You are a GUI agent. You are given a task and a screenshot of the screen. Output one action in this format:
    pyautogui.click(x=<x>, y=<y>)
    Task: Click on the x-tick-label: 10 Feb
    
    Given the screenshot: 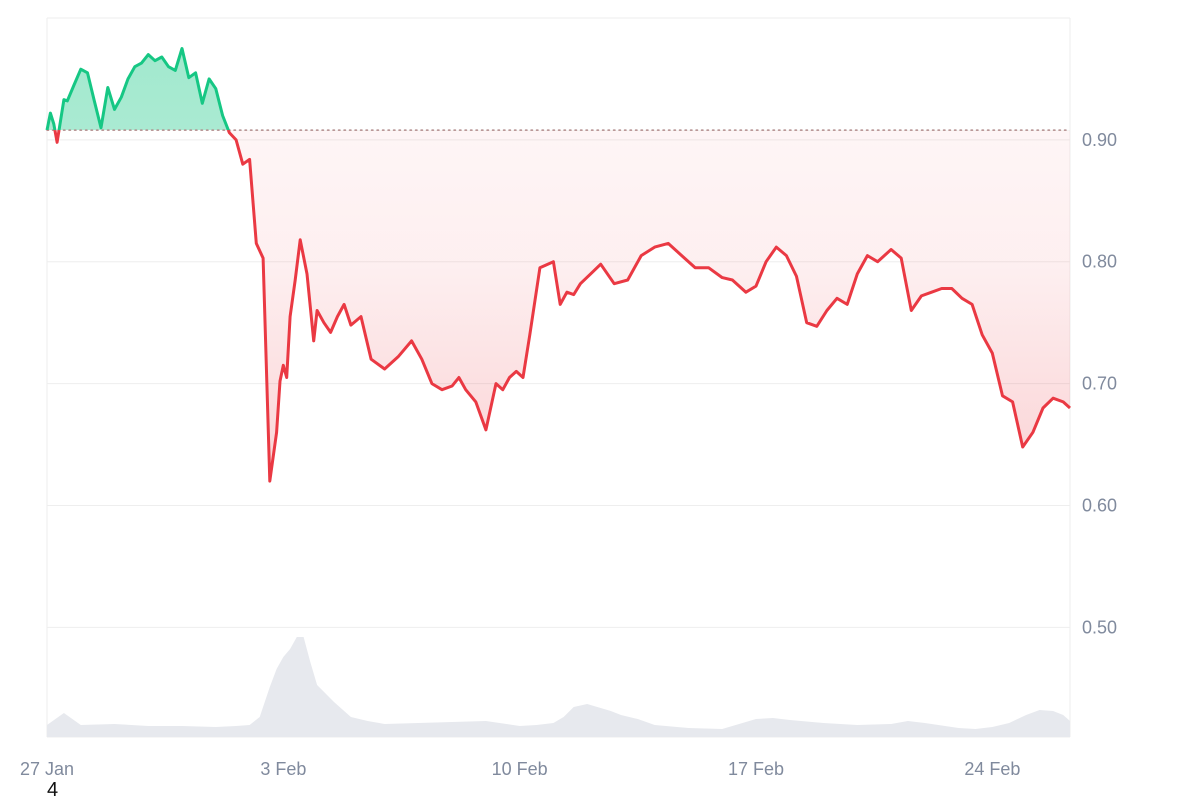 What is the action you would take?
    pyautogui.click(x=520, y=769)
    